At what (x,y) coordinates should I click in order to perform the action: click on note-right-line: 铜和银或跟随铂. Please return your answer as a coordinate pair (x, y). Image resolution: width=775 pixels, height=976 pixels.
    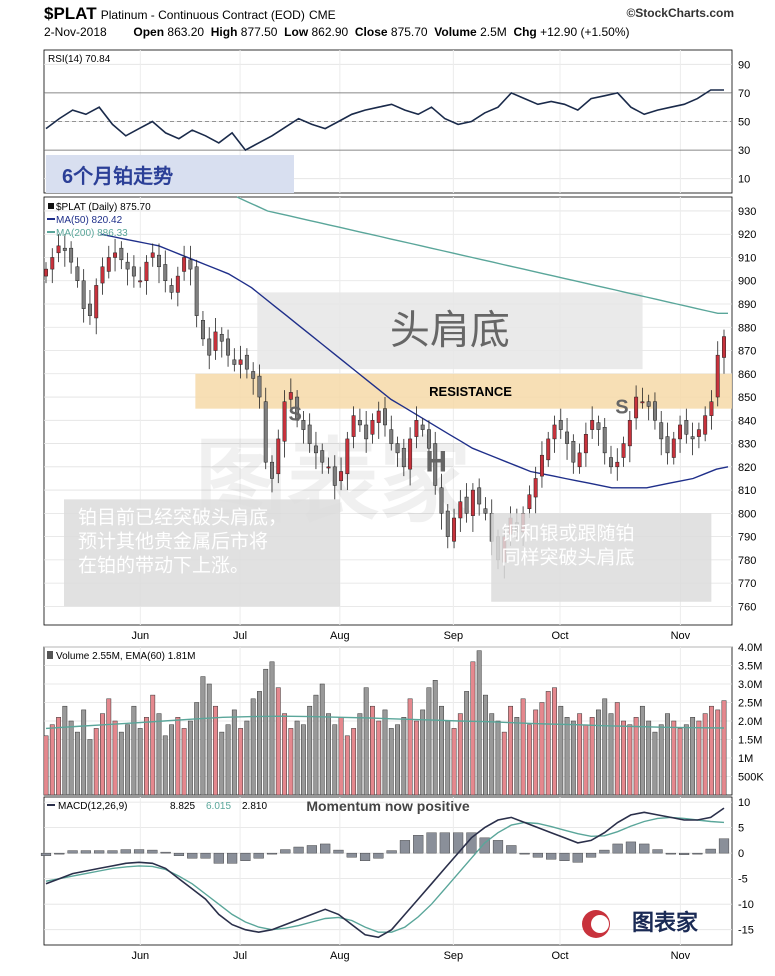
    Looking at the image, I should click on (568, 533).